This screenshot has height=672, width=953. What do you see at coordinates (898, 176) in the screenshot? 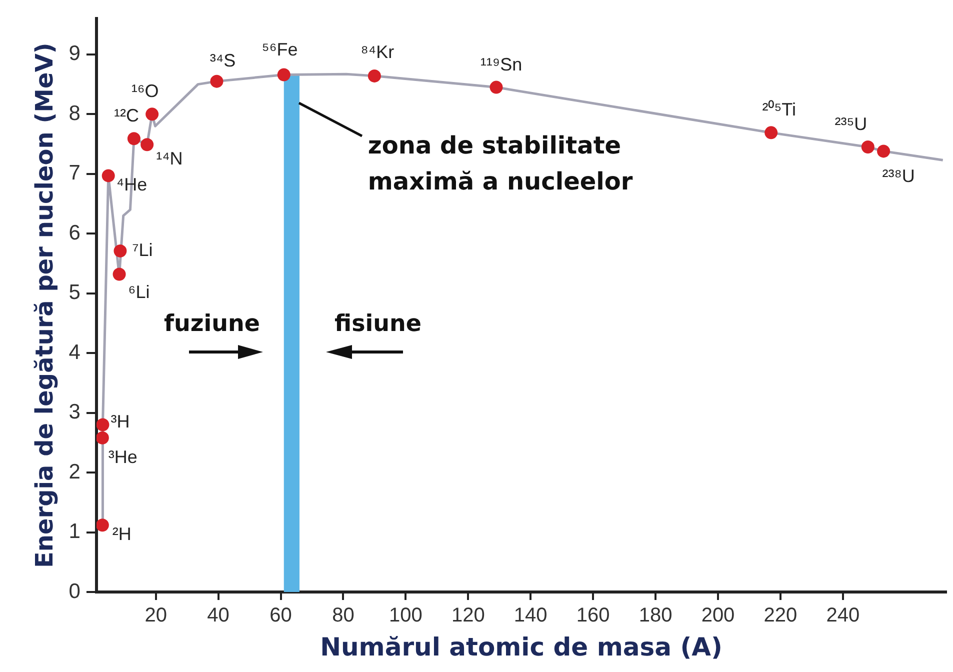
I see `annotation: ²³⁸U` at bounding box center [898, 176].